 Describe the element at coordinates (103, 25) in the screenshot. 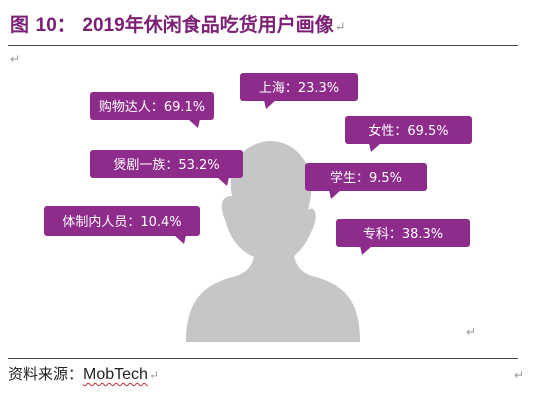

I see `figure-title-year: 2019` at that location.